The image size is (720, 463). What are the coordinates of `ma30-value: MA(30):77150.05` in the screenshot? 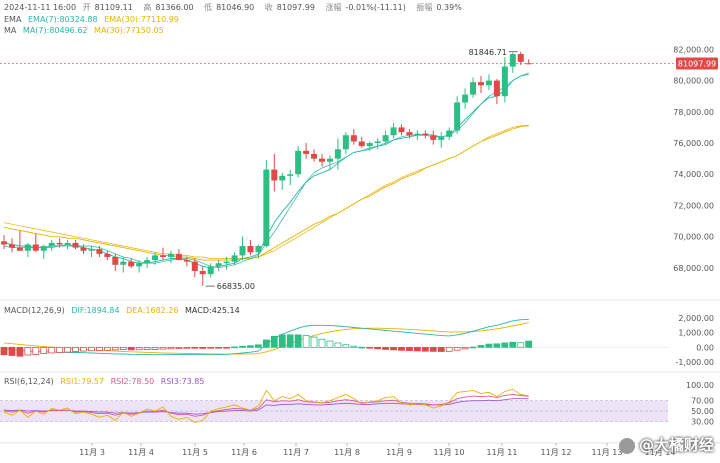 It's located at (129, 30).